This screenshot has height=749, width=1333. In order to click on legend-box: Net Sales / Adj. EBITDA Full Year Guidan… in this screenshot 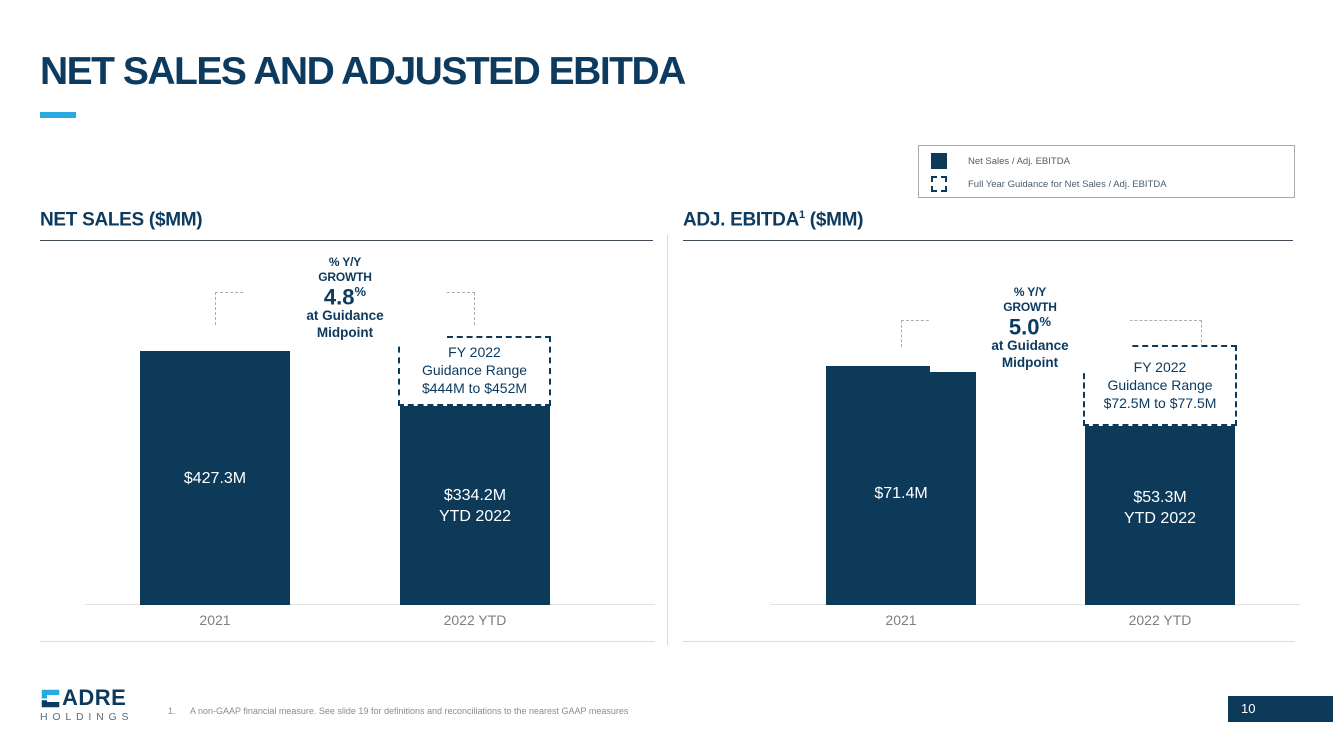, I will do `click(1106, 171)`.